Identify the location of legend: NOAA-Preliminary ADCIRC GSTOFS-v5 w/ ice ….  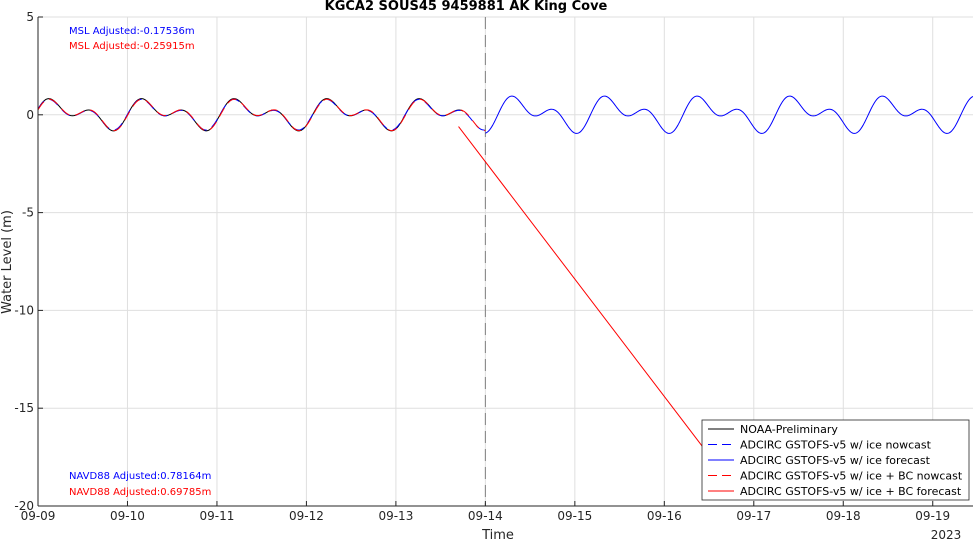
(835, 460).